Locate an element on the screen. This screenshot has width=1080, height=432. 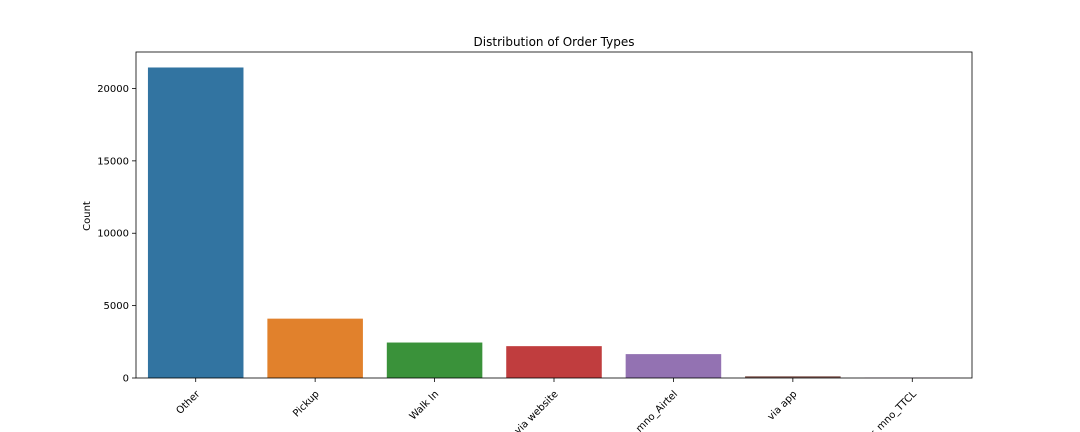
y-tick-label-0: 0 is located at coordinates (126, 379).